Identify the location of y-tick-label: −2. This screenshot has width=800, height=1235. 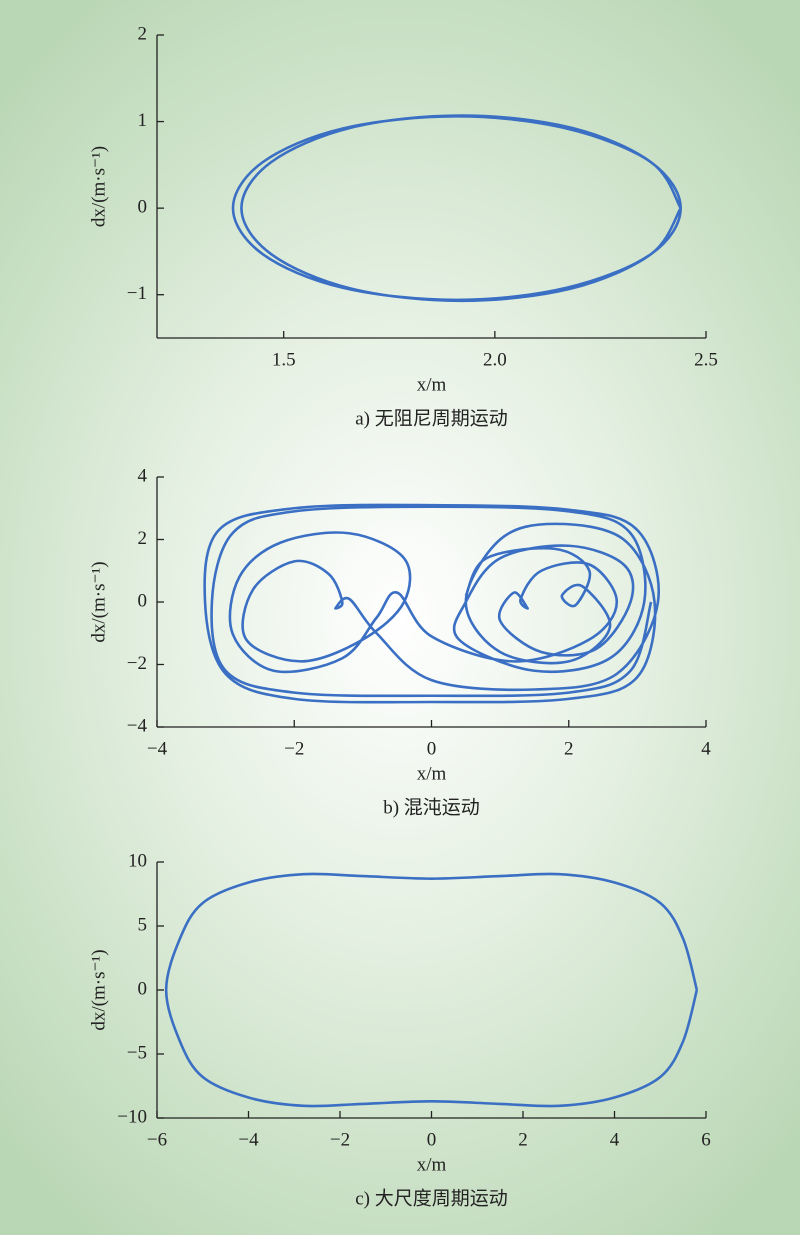
(137, 663).